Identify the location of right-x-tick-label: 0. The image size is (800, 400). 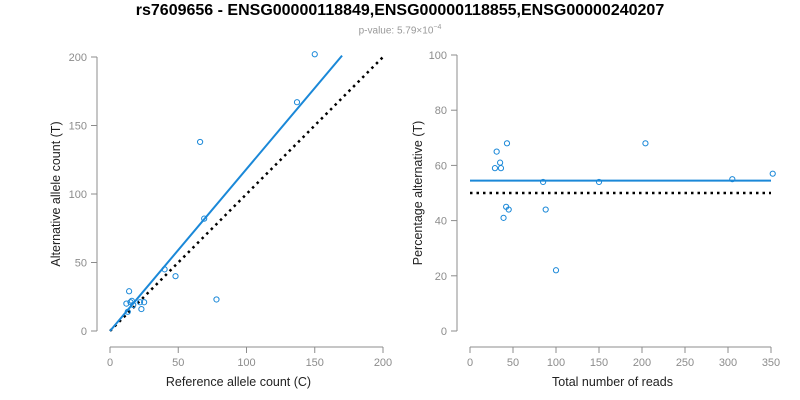
(470, 363).